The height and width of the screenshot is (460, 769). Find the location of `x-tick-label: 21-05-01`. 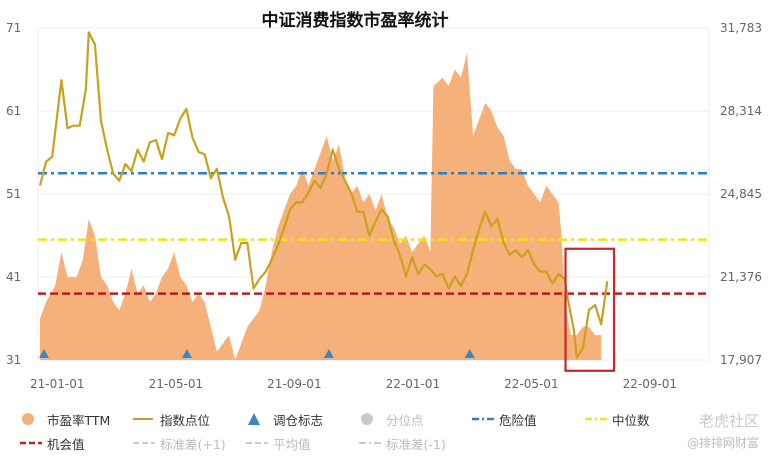

x-tick-label: 21-05-01 is located at coordinates (176, 384).